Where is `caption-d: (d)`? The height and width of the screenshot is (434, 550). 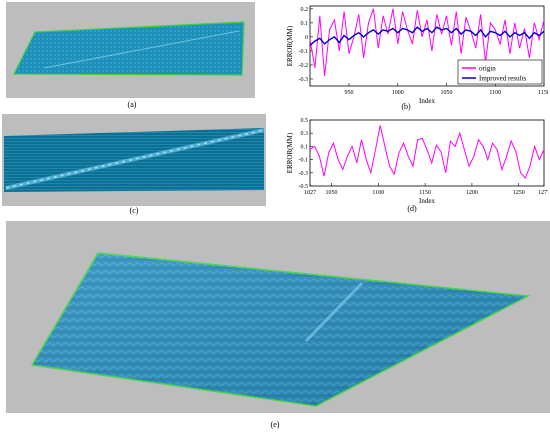
caption-d: (d) is located at coordinates (412, 208).